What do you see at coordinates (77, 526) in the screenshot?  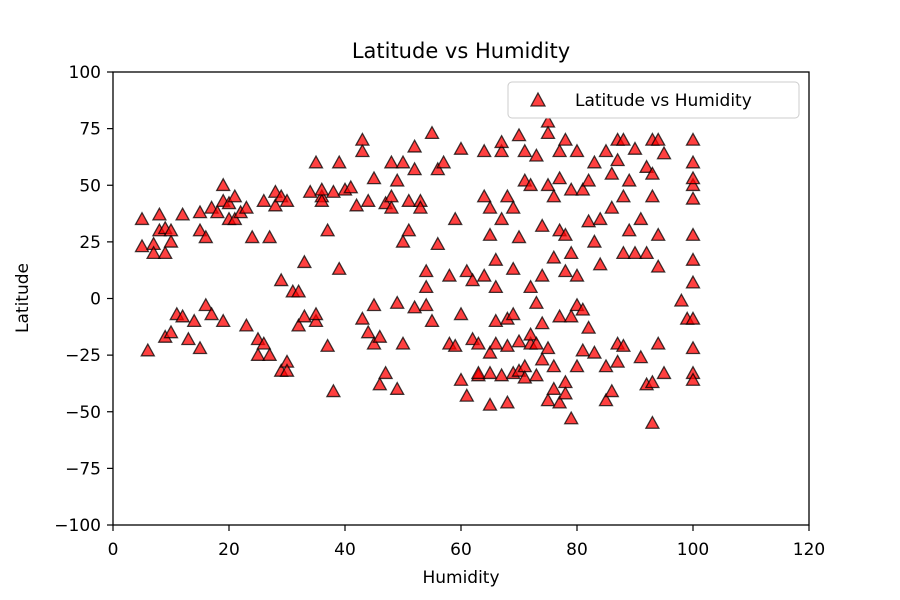 I see `y-tick-label: −100` at bounding box center [77, 526].